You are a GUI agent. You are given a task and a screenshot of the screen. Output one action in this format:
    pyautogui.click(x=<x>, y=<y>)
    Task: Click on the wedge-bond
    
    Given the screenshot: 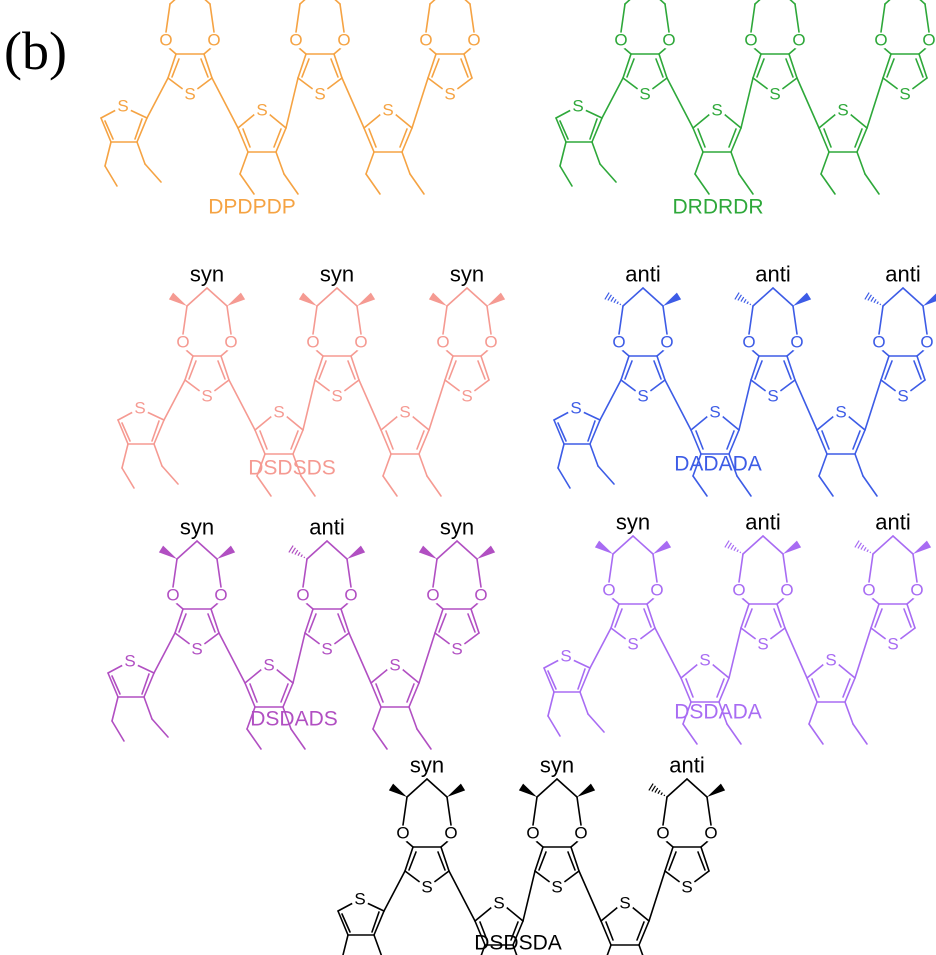 What is the action you would take?
    pyautogui.click(x=486, y=552)
    